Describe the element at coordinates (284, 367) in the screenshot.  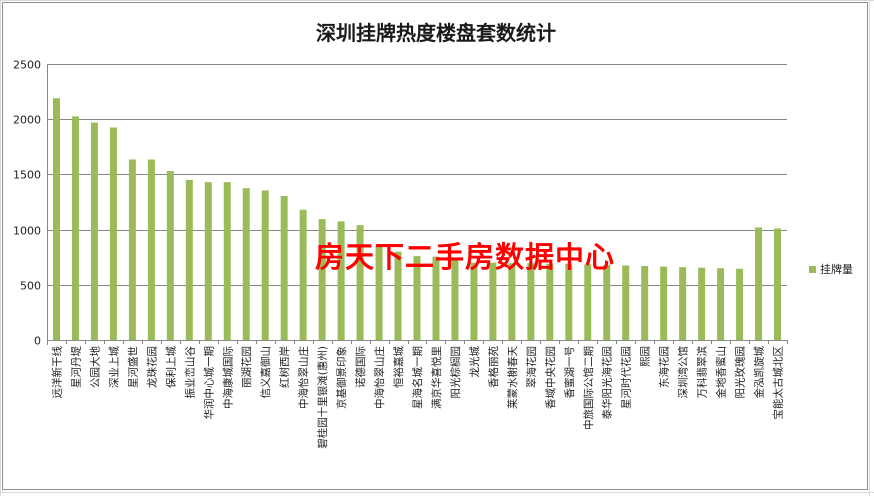
I see `x-tick-label: 红树西岸` at that location.